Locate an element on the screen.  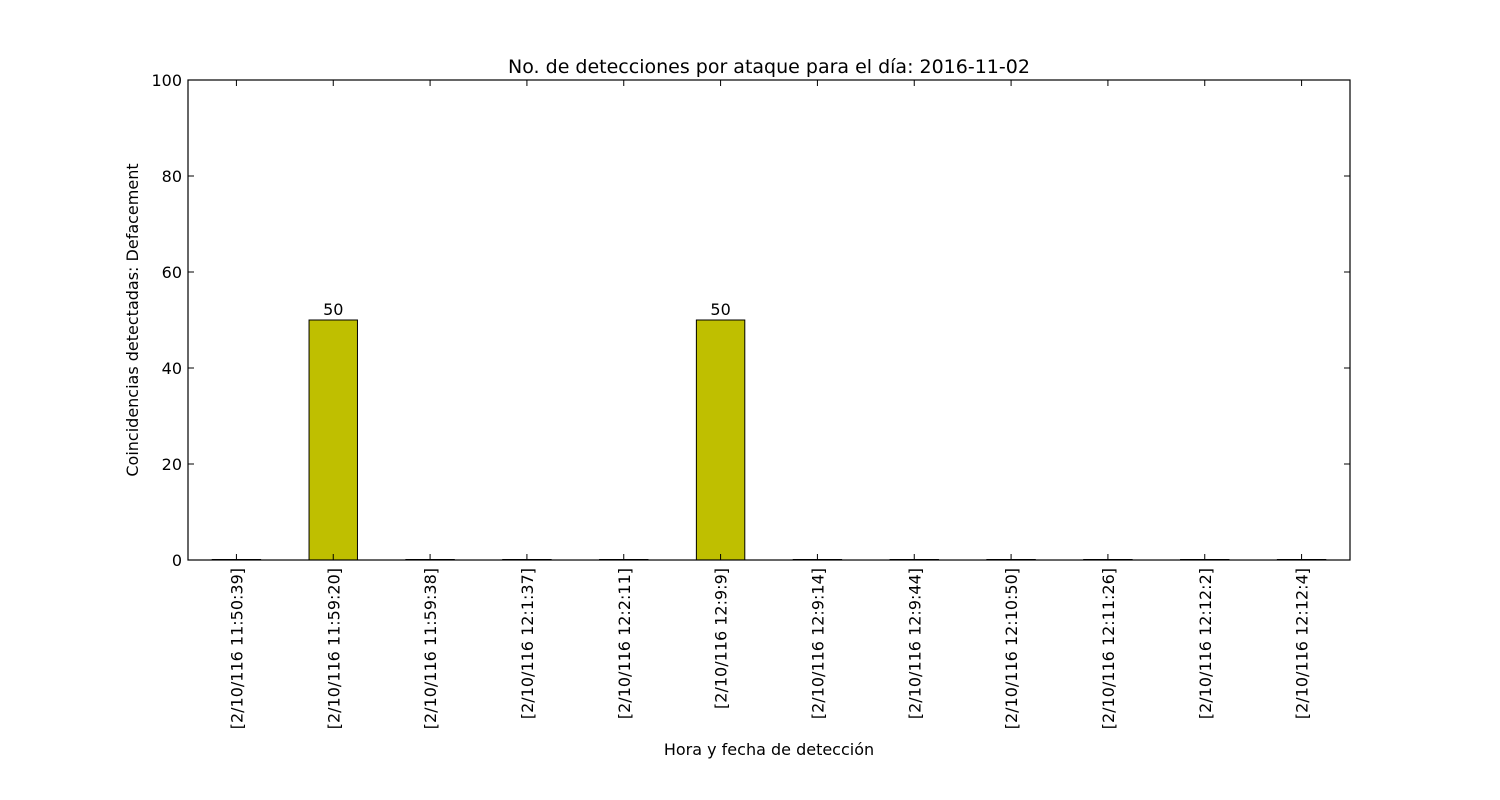
x-tick-label: [2/10/116 11:50:39] is located at coordinates (236, 648).